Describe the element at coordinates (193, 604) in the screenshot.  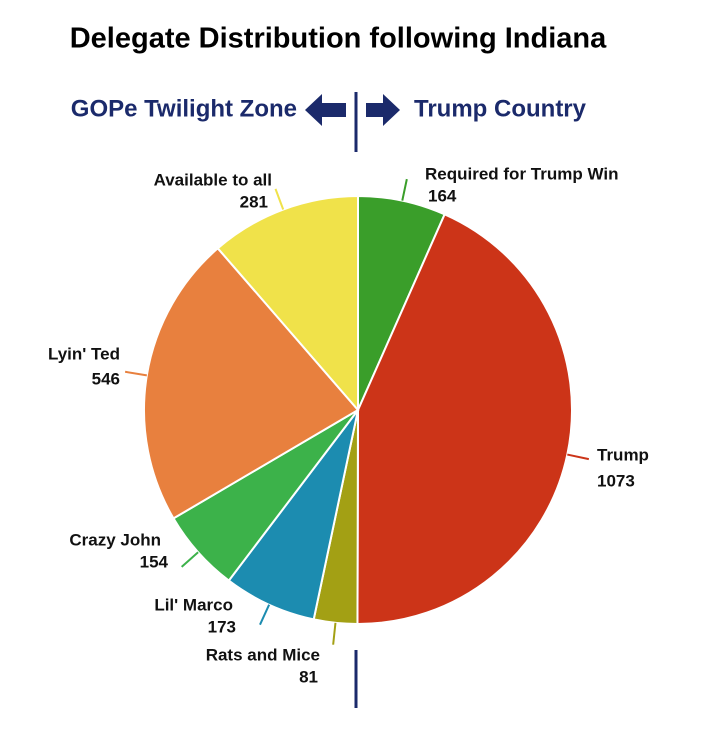
I see `slice-label: Lil' Marco` at that location.